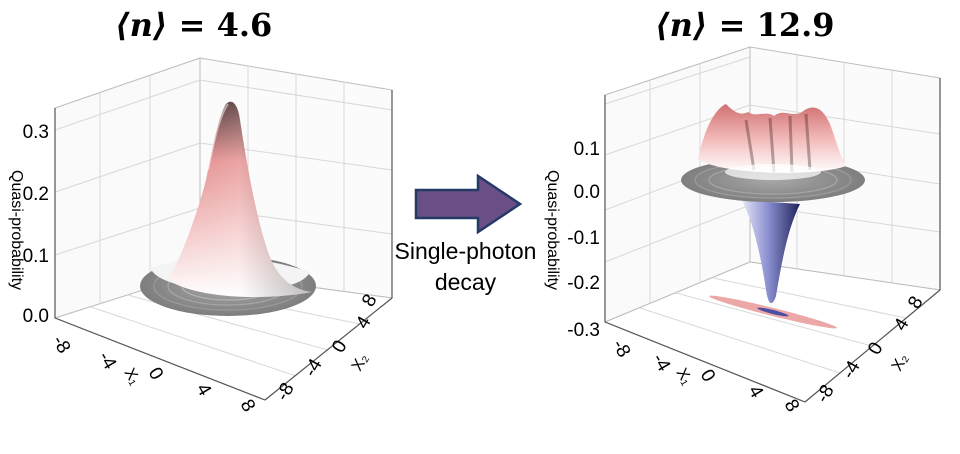 The width and height of the screenshot is (960, 454). Describe the element at coordinates (36, 224) in the screenshot. I see `z-axis-ticks: 0.0 0.1 0.2 0.3` at that location.